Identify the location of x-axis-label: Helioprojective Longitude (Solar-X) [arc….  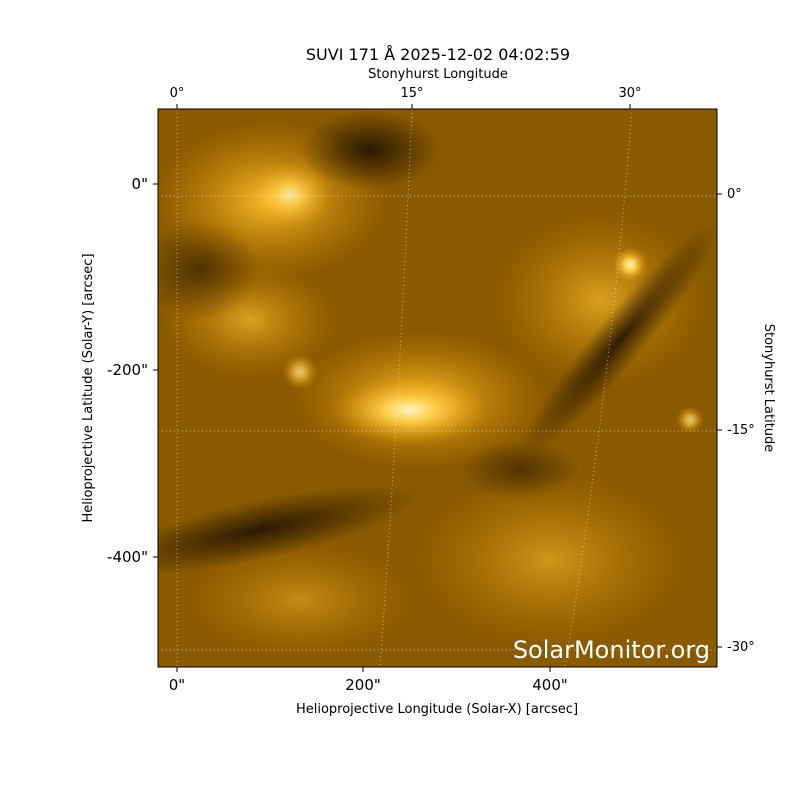
(437, 709).